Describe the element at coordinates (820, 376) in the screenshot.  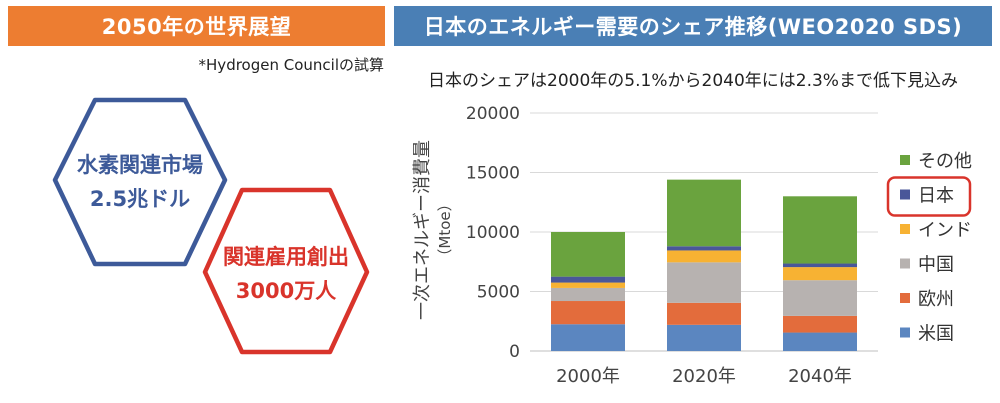
I see `x-tick-label: 2040年` at that location.